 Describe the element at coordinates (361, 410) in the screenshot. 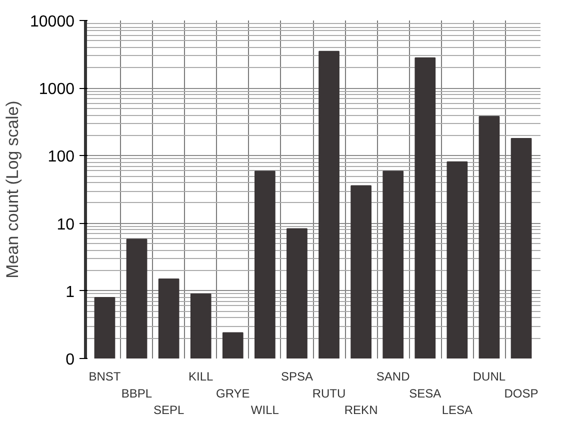

I see `x-tick-label: REKN` at that location.